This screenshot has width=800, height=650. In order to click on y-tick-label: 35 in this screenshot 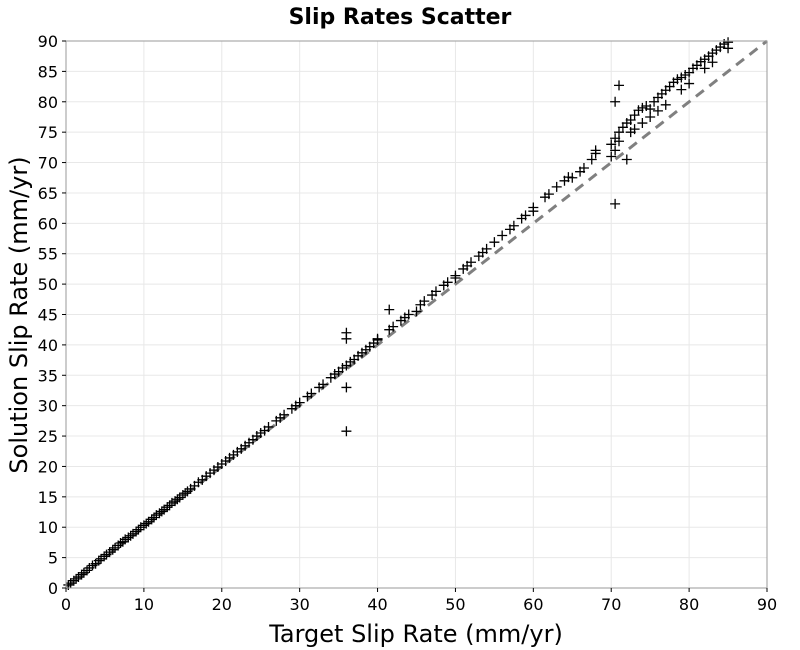, I will do `click(48, 375)`.